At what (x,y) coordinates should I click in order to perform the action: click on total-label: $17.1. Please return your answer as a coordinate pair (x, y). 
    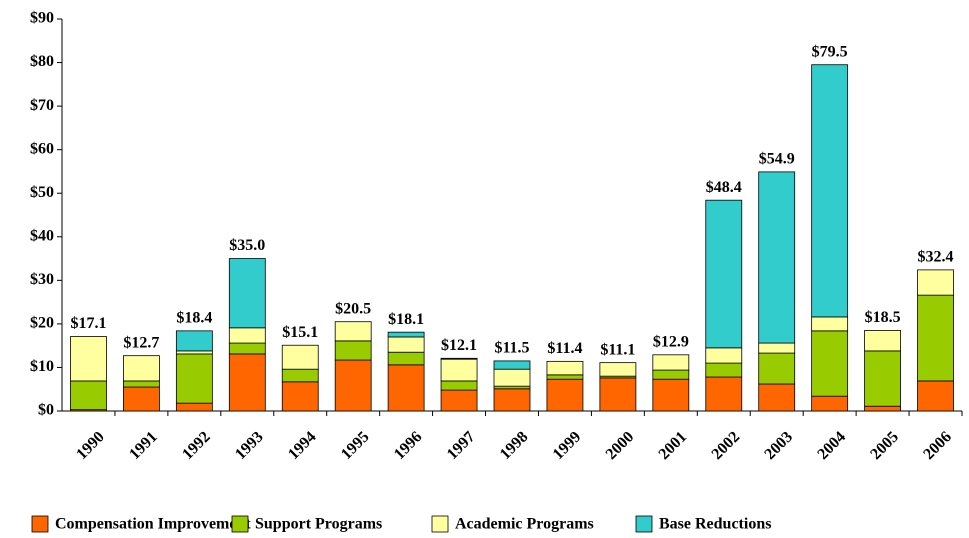
    Looking at the image, I should click on (88, 323).